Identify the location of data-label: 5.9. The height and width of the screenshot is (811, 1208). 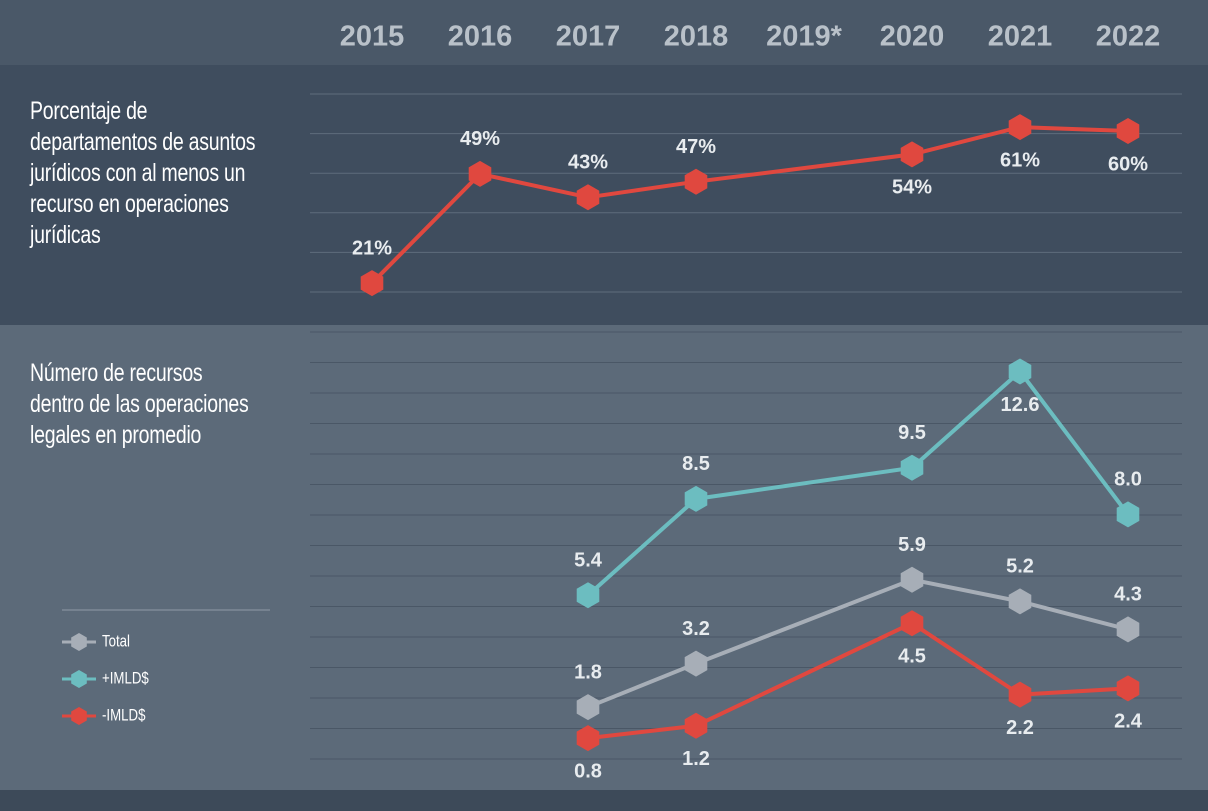
(912, 545).